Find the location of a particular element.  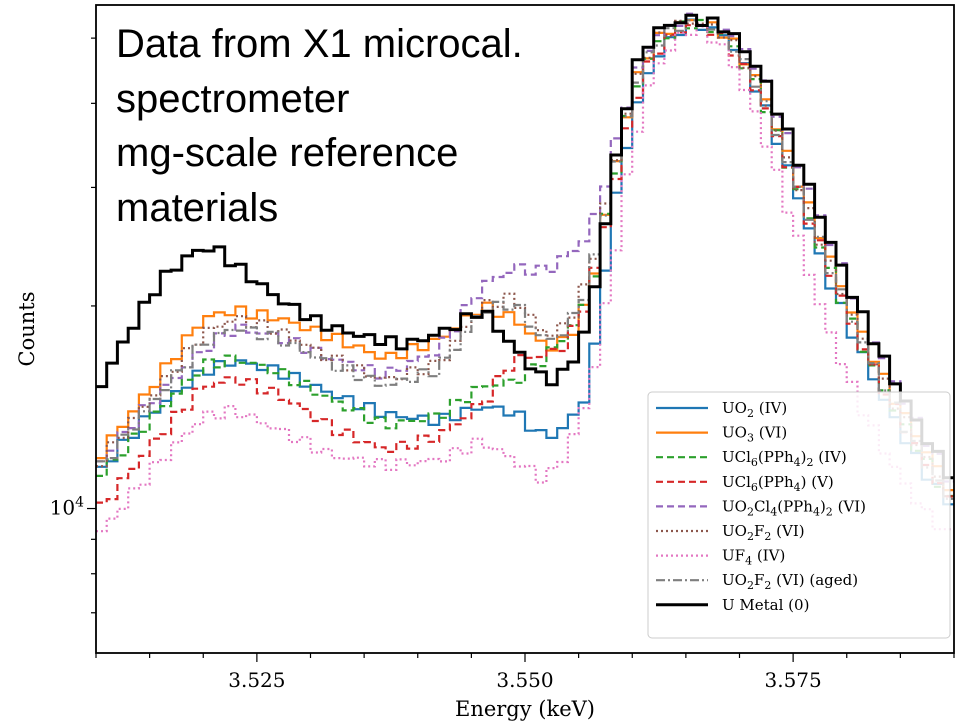

legend-item: UCl6(PPh4) (V) is located at coordinates (745, 483).